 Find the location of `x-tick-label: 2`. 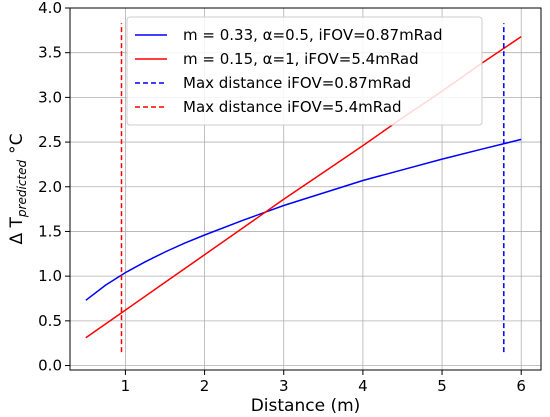

x-tick-label: 2 is located at coordinates (205, 386).